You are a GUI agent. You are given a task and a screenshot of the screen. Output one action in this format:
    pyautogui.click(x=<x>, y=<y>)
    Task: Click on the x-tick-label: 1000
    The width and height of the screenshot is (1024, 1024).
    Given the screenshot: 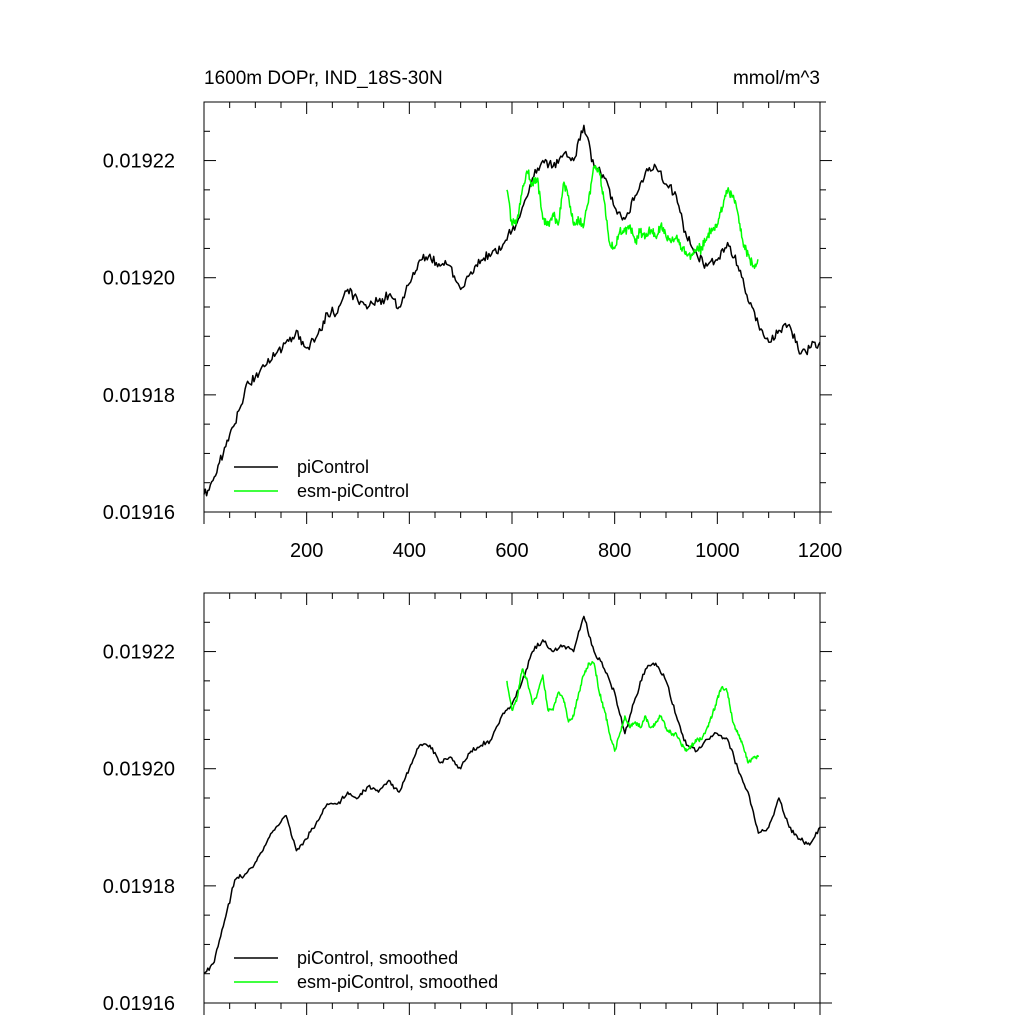 What is the action you would take?
    pyautogui.click(x=717, y=551)
    